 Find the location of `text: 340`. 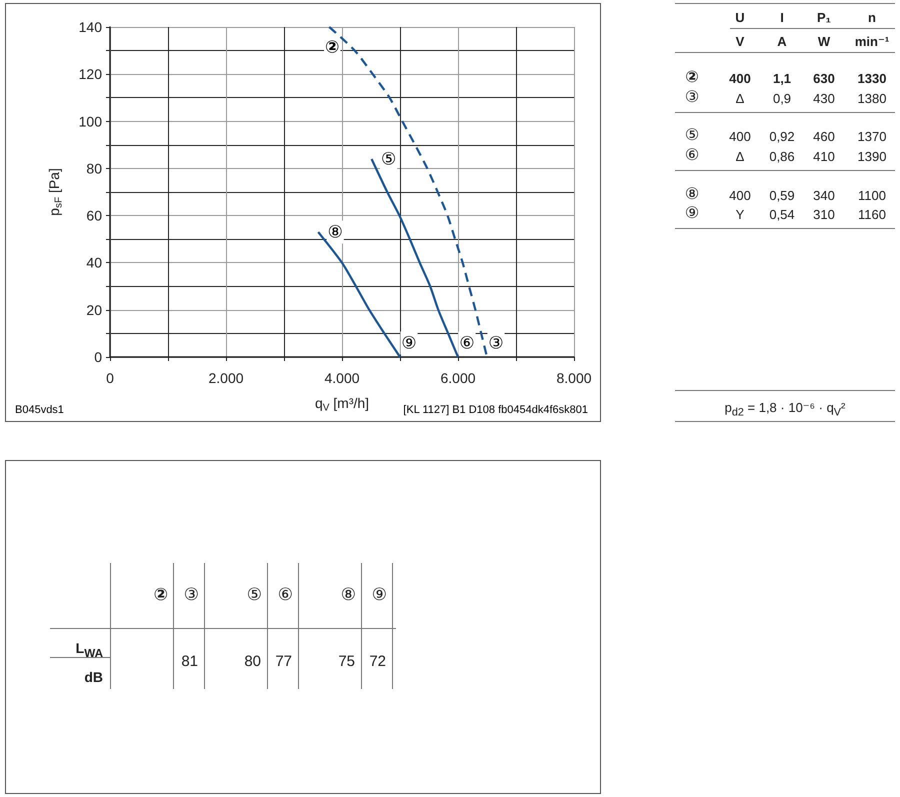

text: 340 is located at coordinates (824, 195).